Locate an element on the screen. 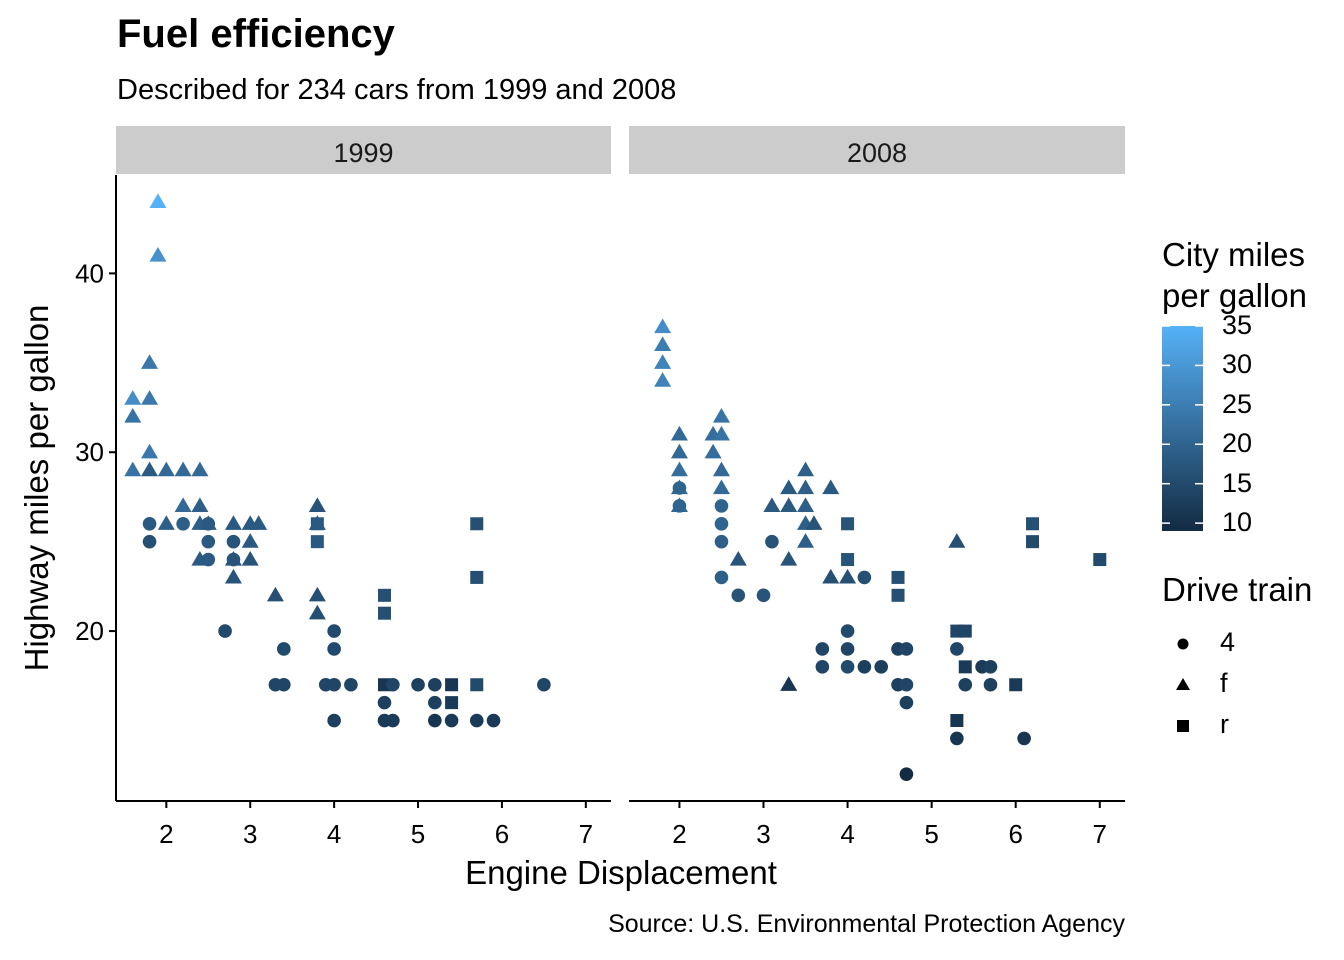 The height and width of the screenshot is (960, 1344). legend-circle-icon is located at coordinates (1183, 644).